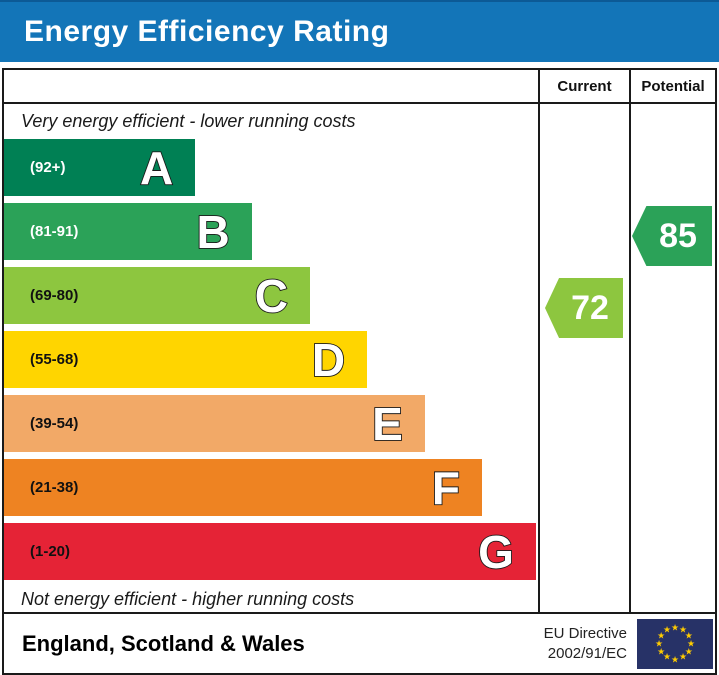  I want to click on band-f: (21-38) F, so click(243, 487).